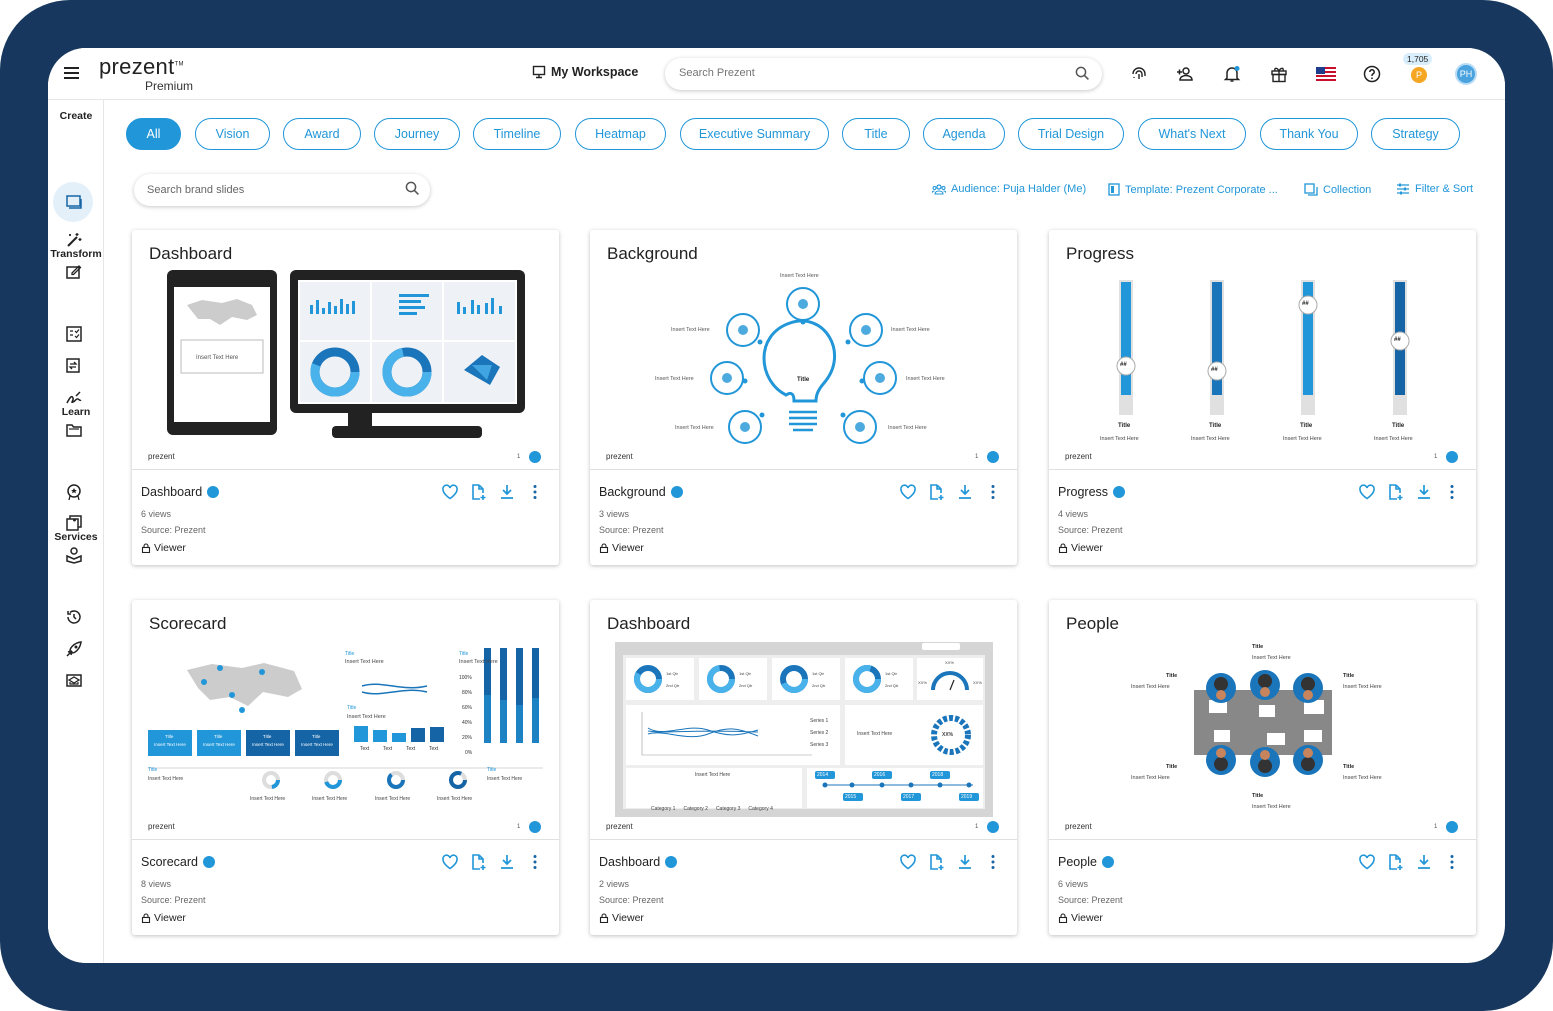 The height and width of the screenshot is (1011, 1553). What do you see at coordinates (74, 649) in the screenshot?
I see `rocket-icon` at bounding box center [74, 649].